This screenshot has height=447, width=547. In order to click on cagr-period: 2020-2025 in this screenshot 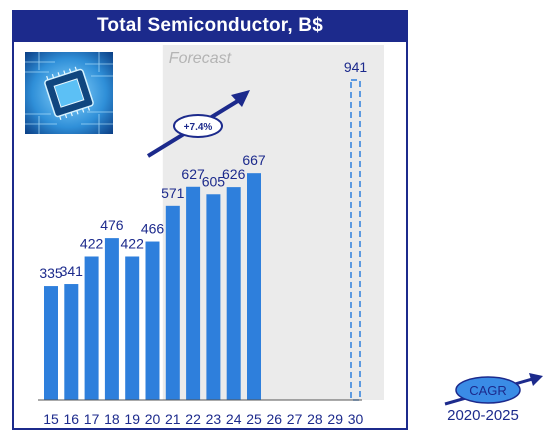, I will do `click(483, 415)`.